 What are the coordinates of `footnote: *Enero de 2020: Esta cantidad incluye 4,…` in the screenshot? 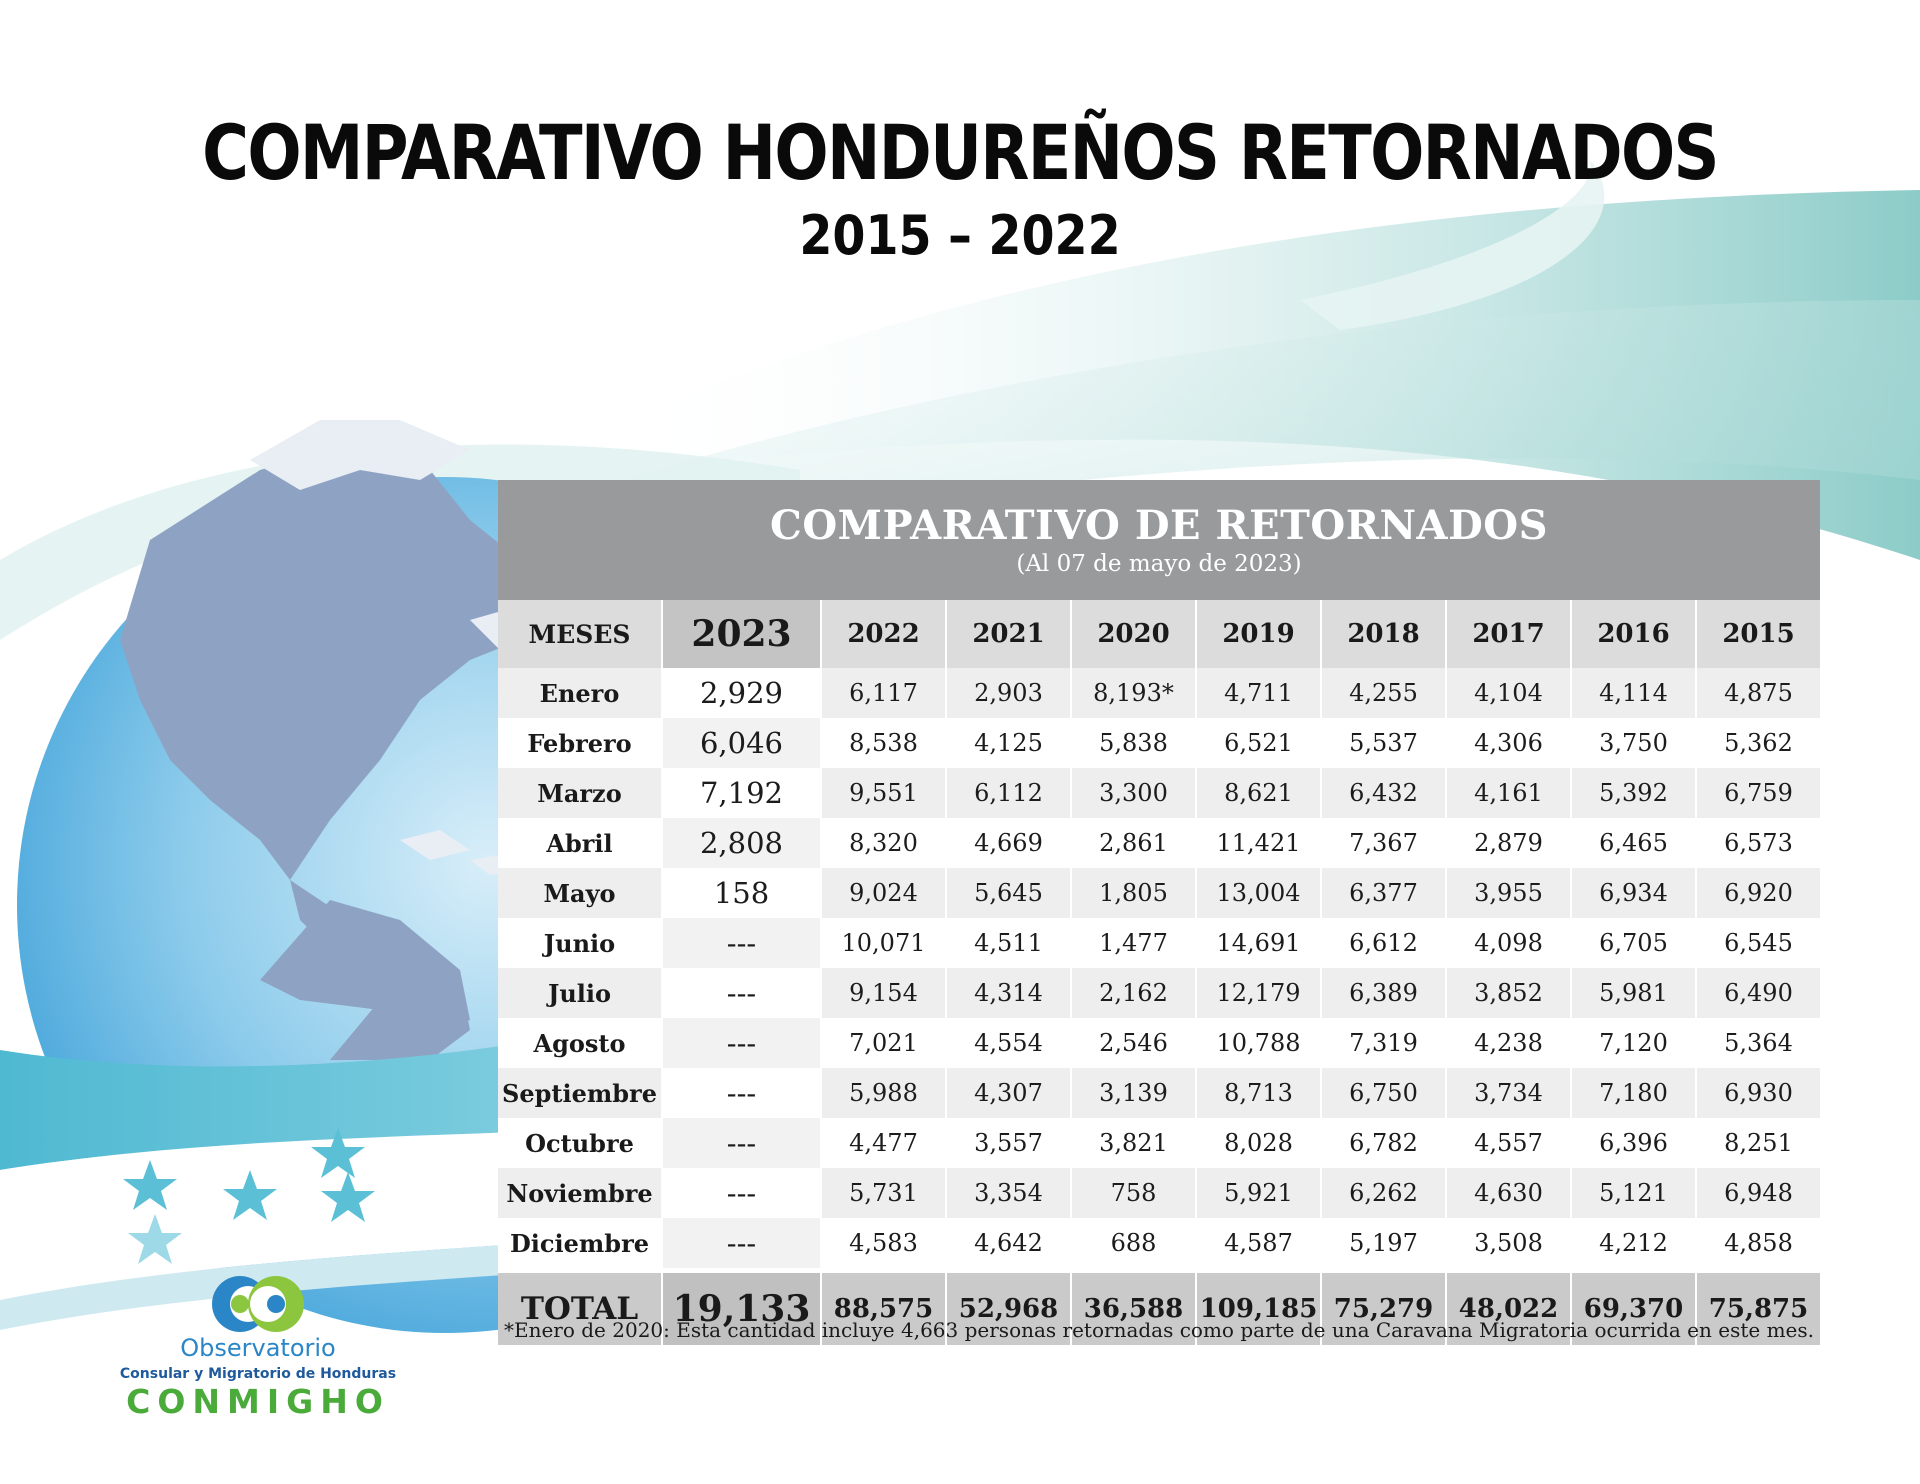 It's located at (1159, 1330).